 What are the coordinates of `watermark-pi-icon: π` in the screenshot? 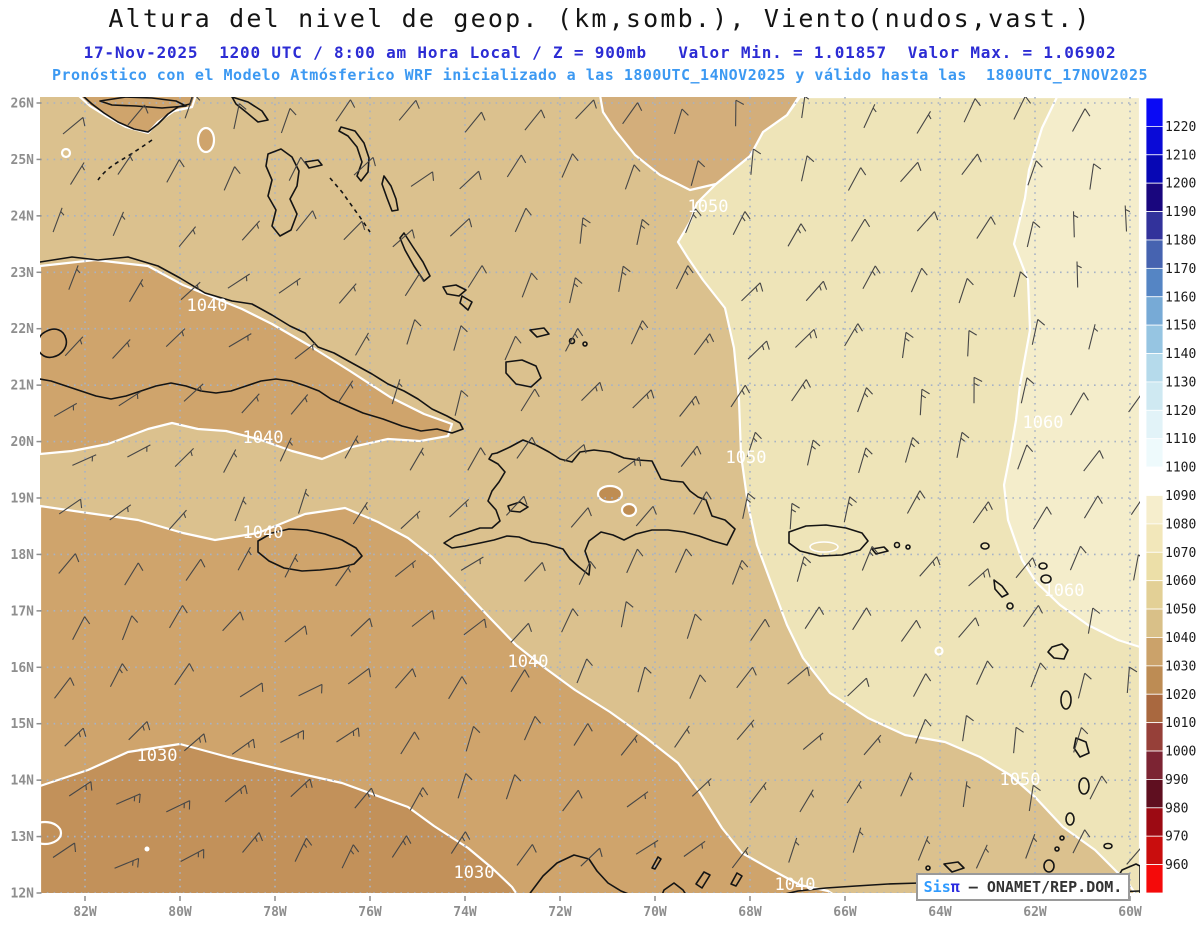 It's located at (955, 887).